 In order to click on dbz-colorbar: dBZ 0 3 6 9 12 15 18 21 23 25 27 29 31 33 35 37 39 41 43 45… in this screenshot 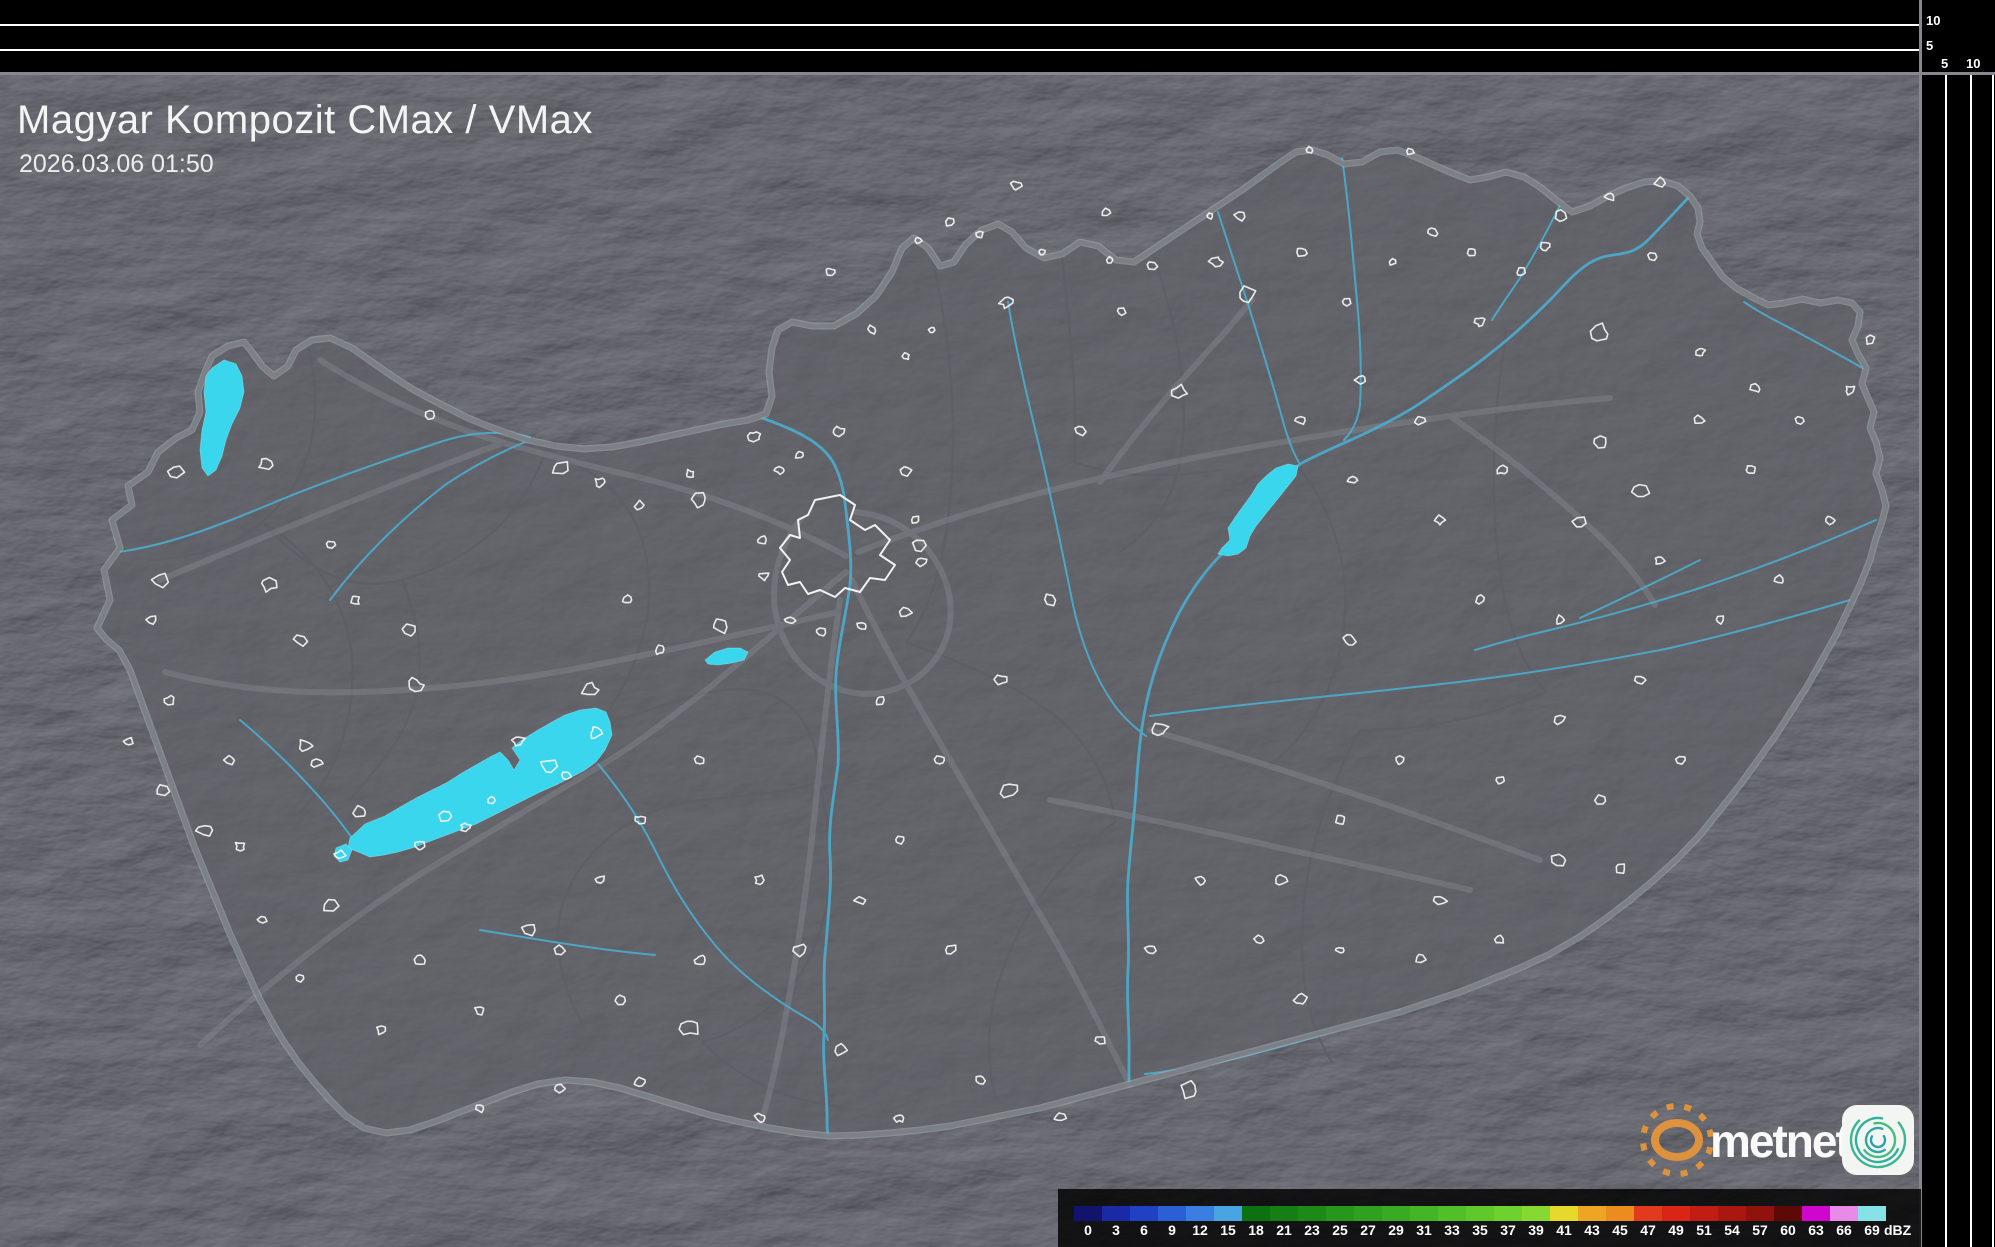, I will do `click(1489, 1218)`.